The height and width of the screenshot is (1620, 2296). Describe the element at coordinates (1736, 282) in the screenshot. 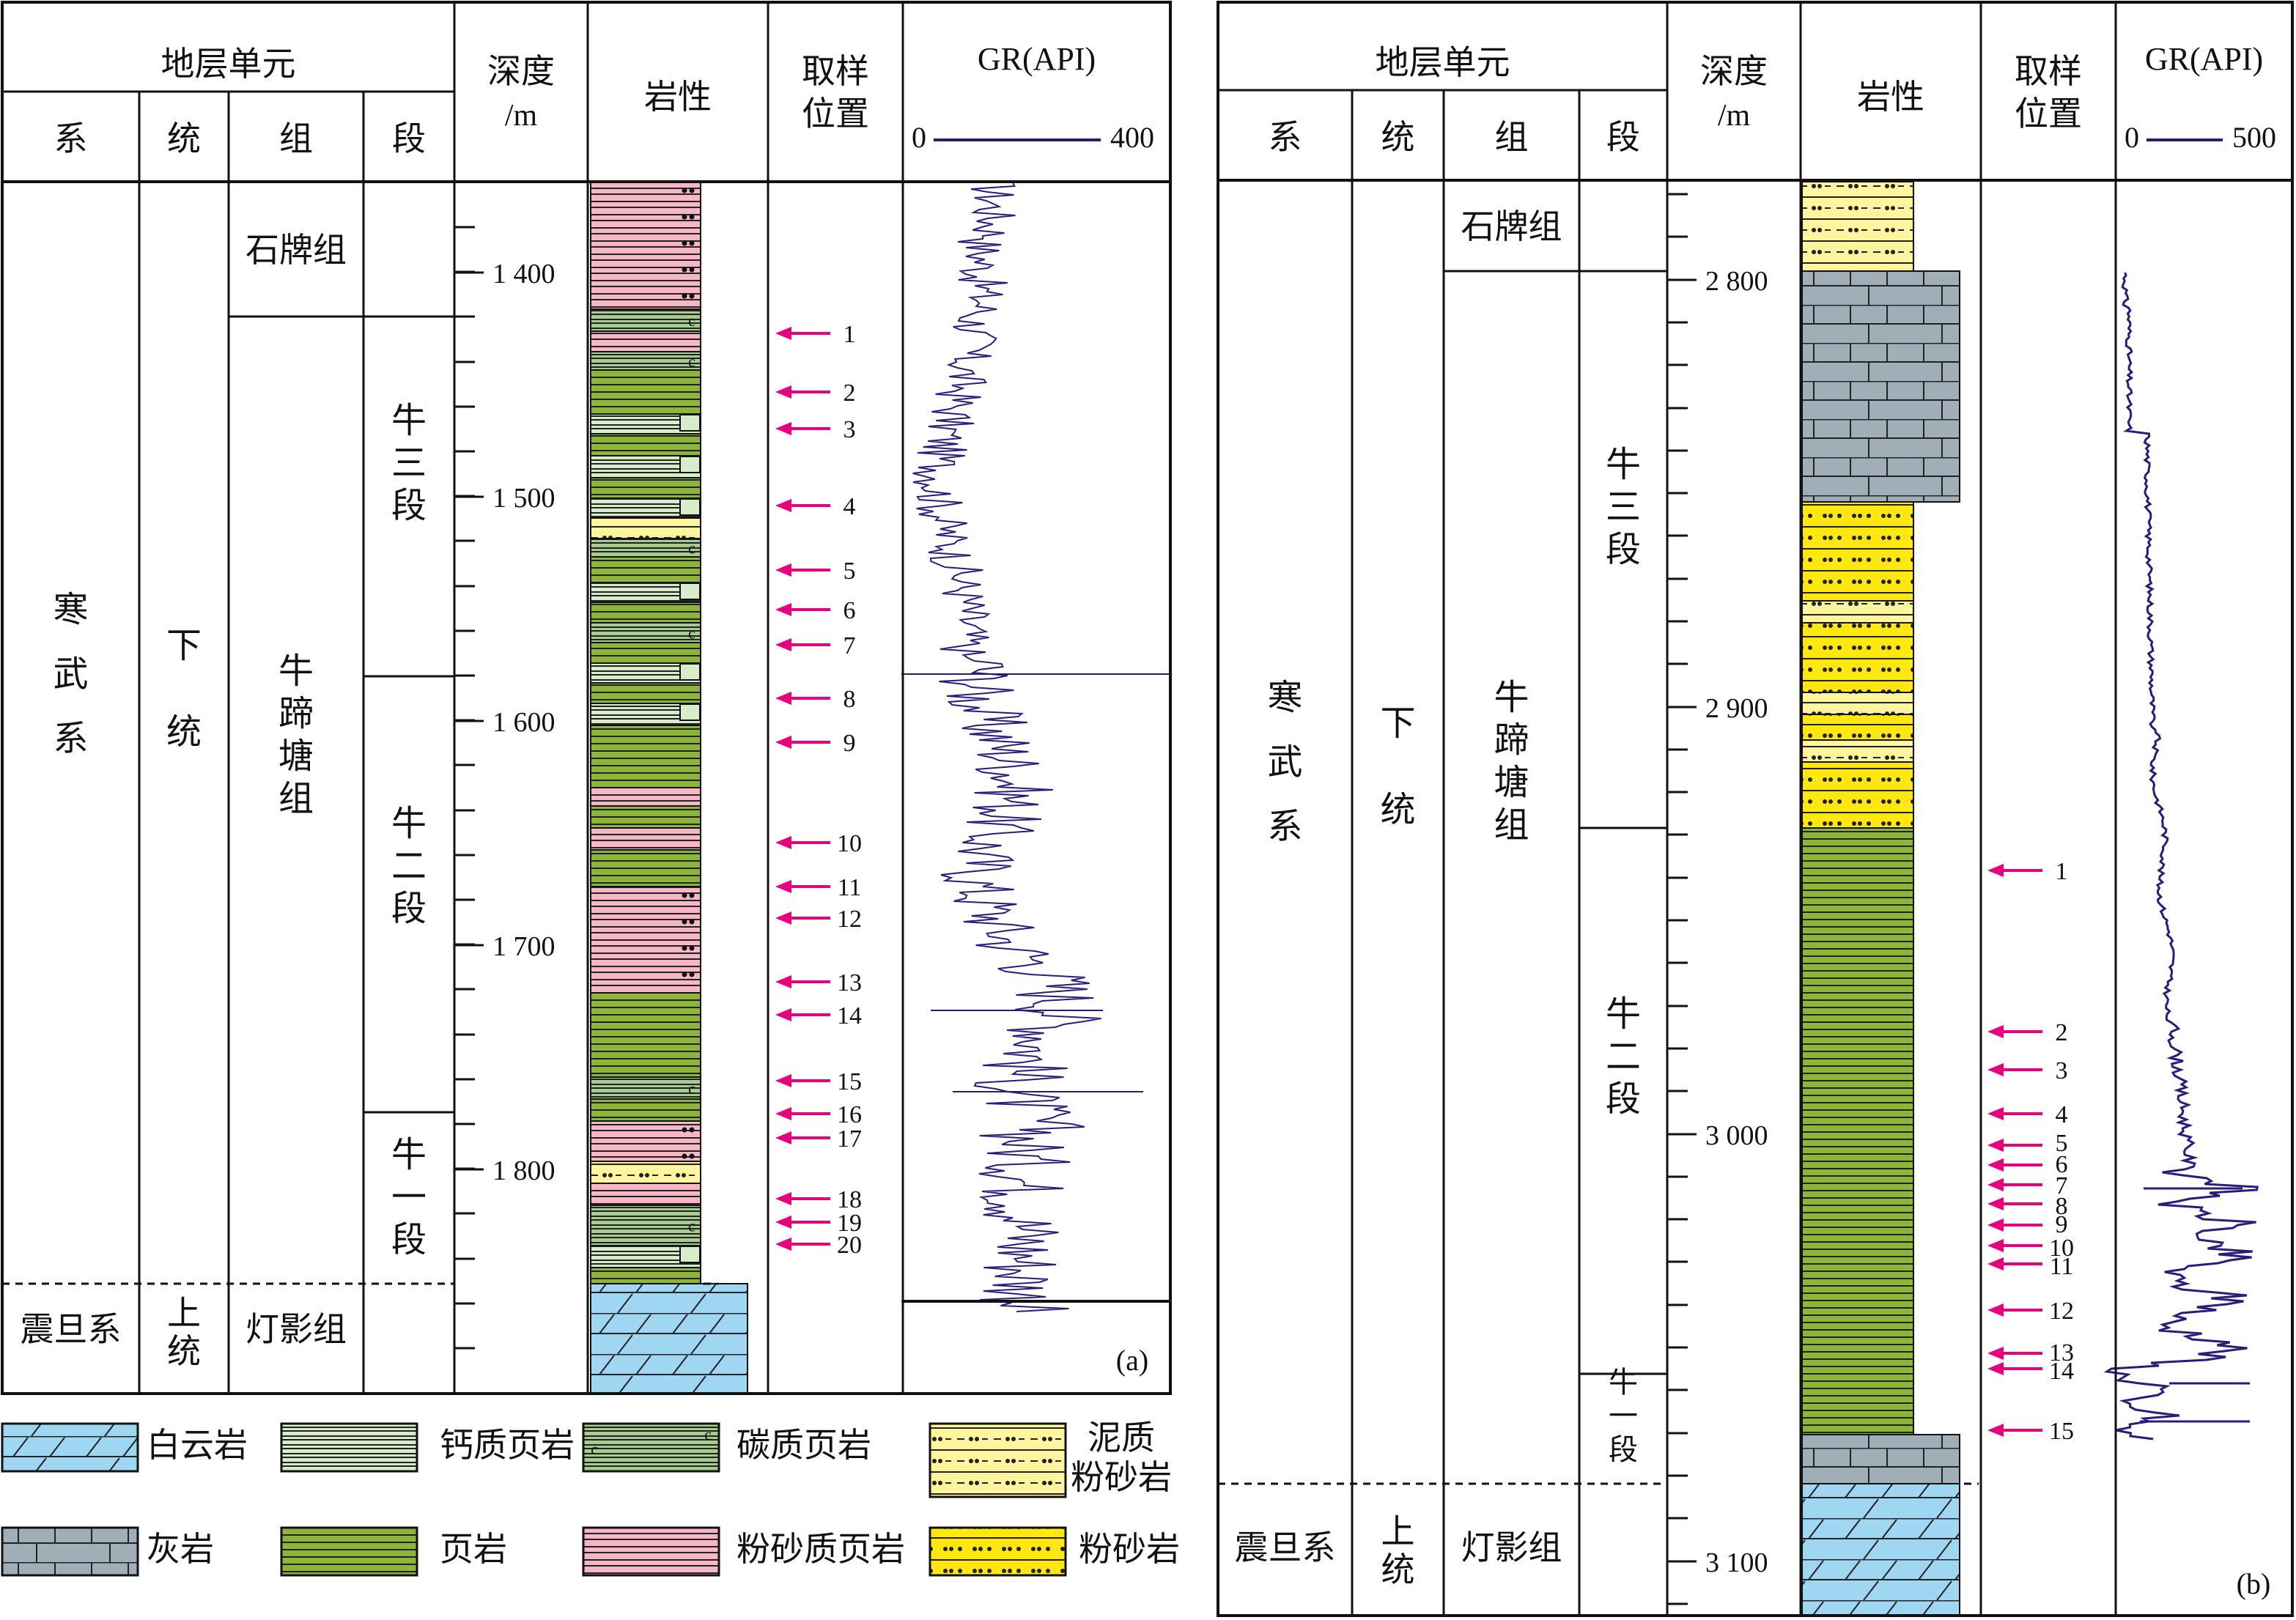

I see `depth-label: 2 800` at that location.